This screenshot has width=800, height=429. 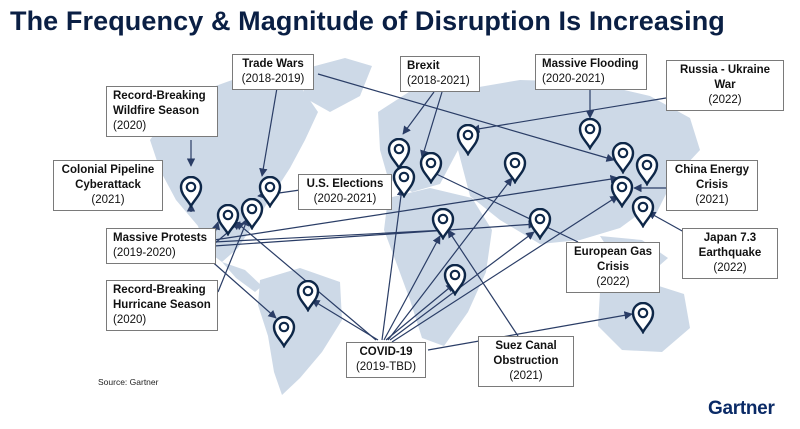 I want to click on arrow-brexit-uk, so click(x=418, y=113).